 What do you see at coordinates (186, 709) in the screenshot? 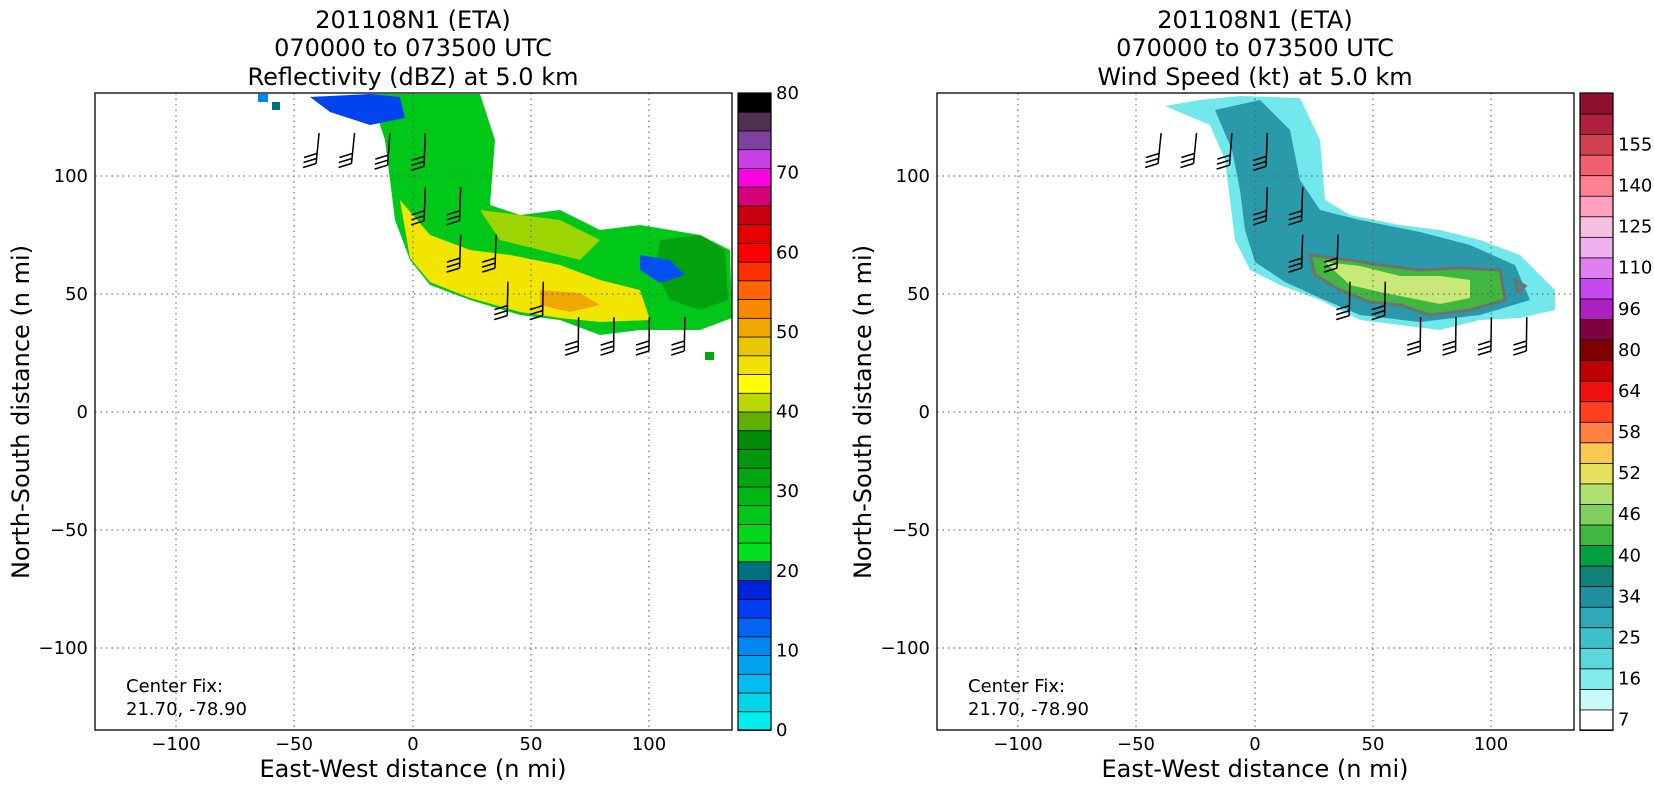
I see `reflectivity-center-fix-coords: 21.70, -78.90` at bounding box center [186, 709].